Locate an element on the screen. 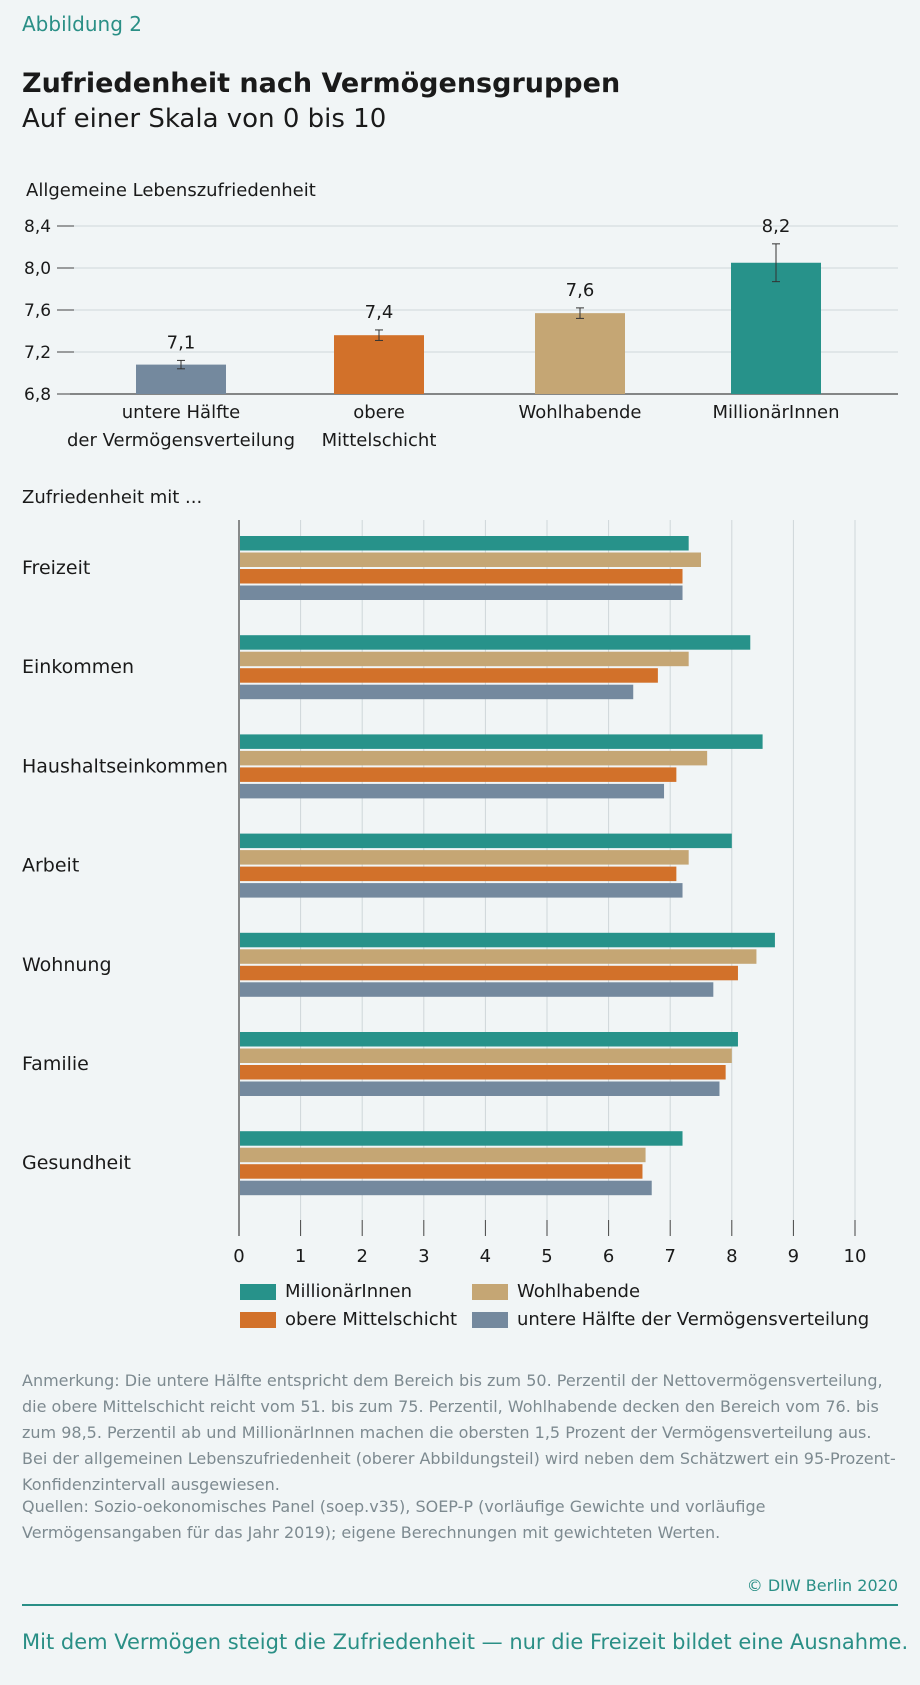  x-tick-label: 9 is located at coordinates (793, 1256).